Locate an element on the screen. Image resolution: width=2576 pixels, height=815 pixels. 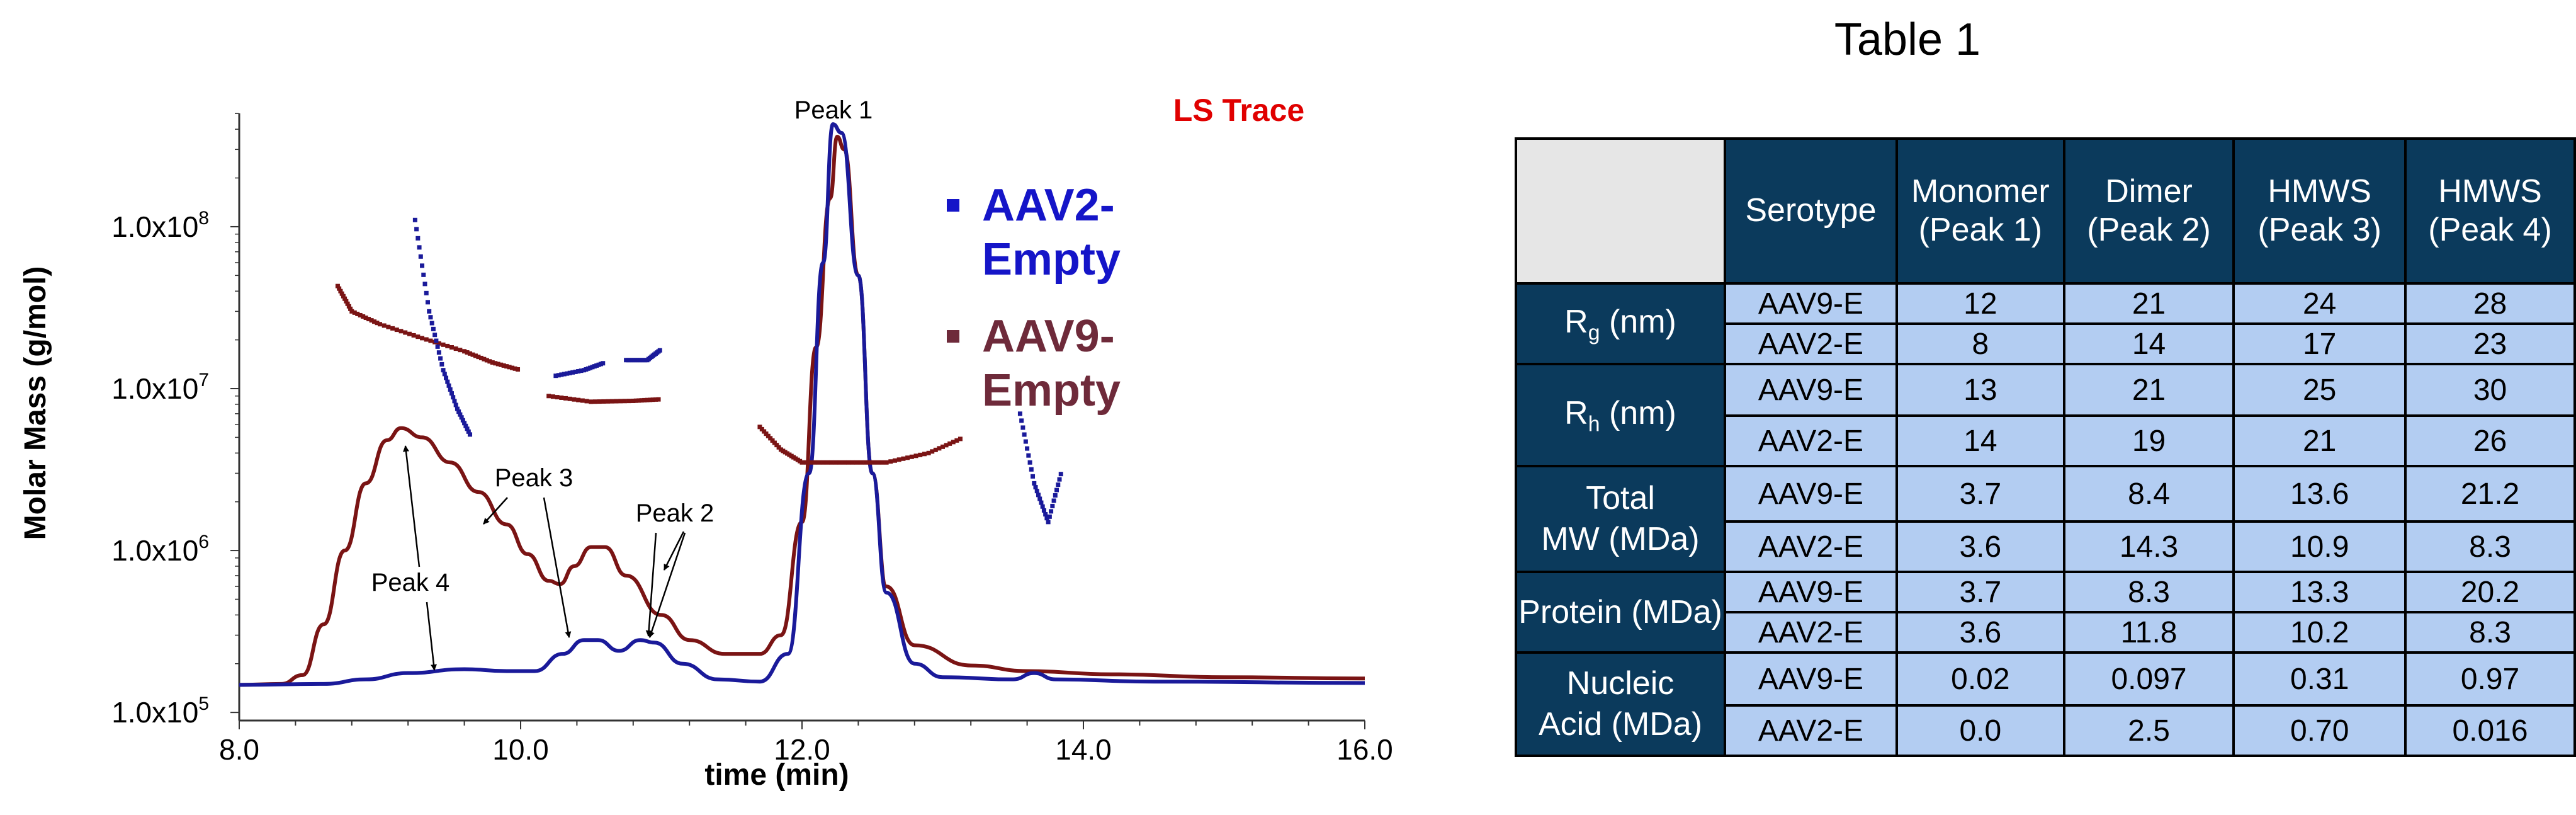
x-tick-label: 14.0 is located at coordinates (1083, 750).